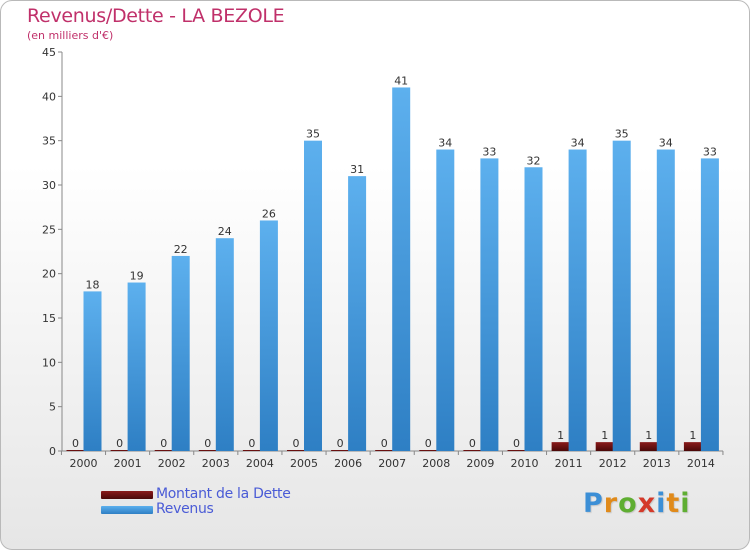 The width and height of the screenshot is (750, 550). Describe the element at coordinates (436, 463) in the screenshot. I see `x-tick-label: 2008` at that location.